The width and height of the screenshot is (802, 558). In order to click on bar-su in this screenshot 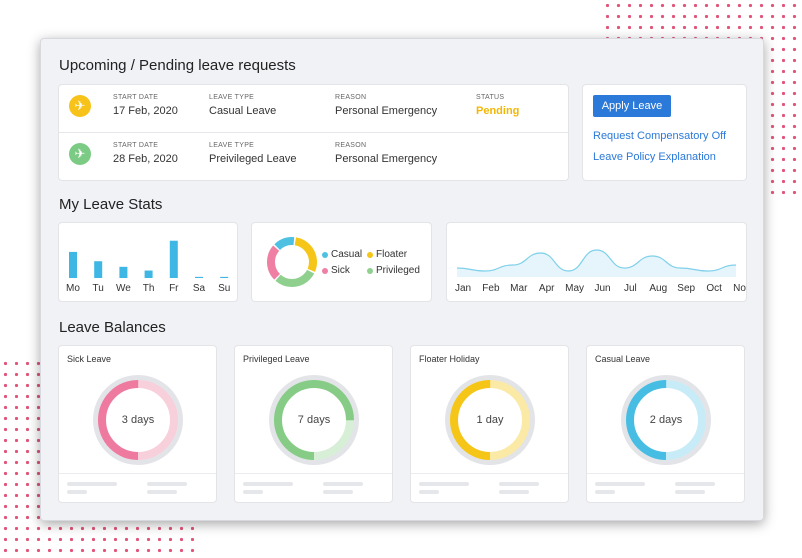, I will do `click(224, 277)`.